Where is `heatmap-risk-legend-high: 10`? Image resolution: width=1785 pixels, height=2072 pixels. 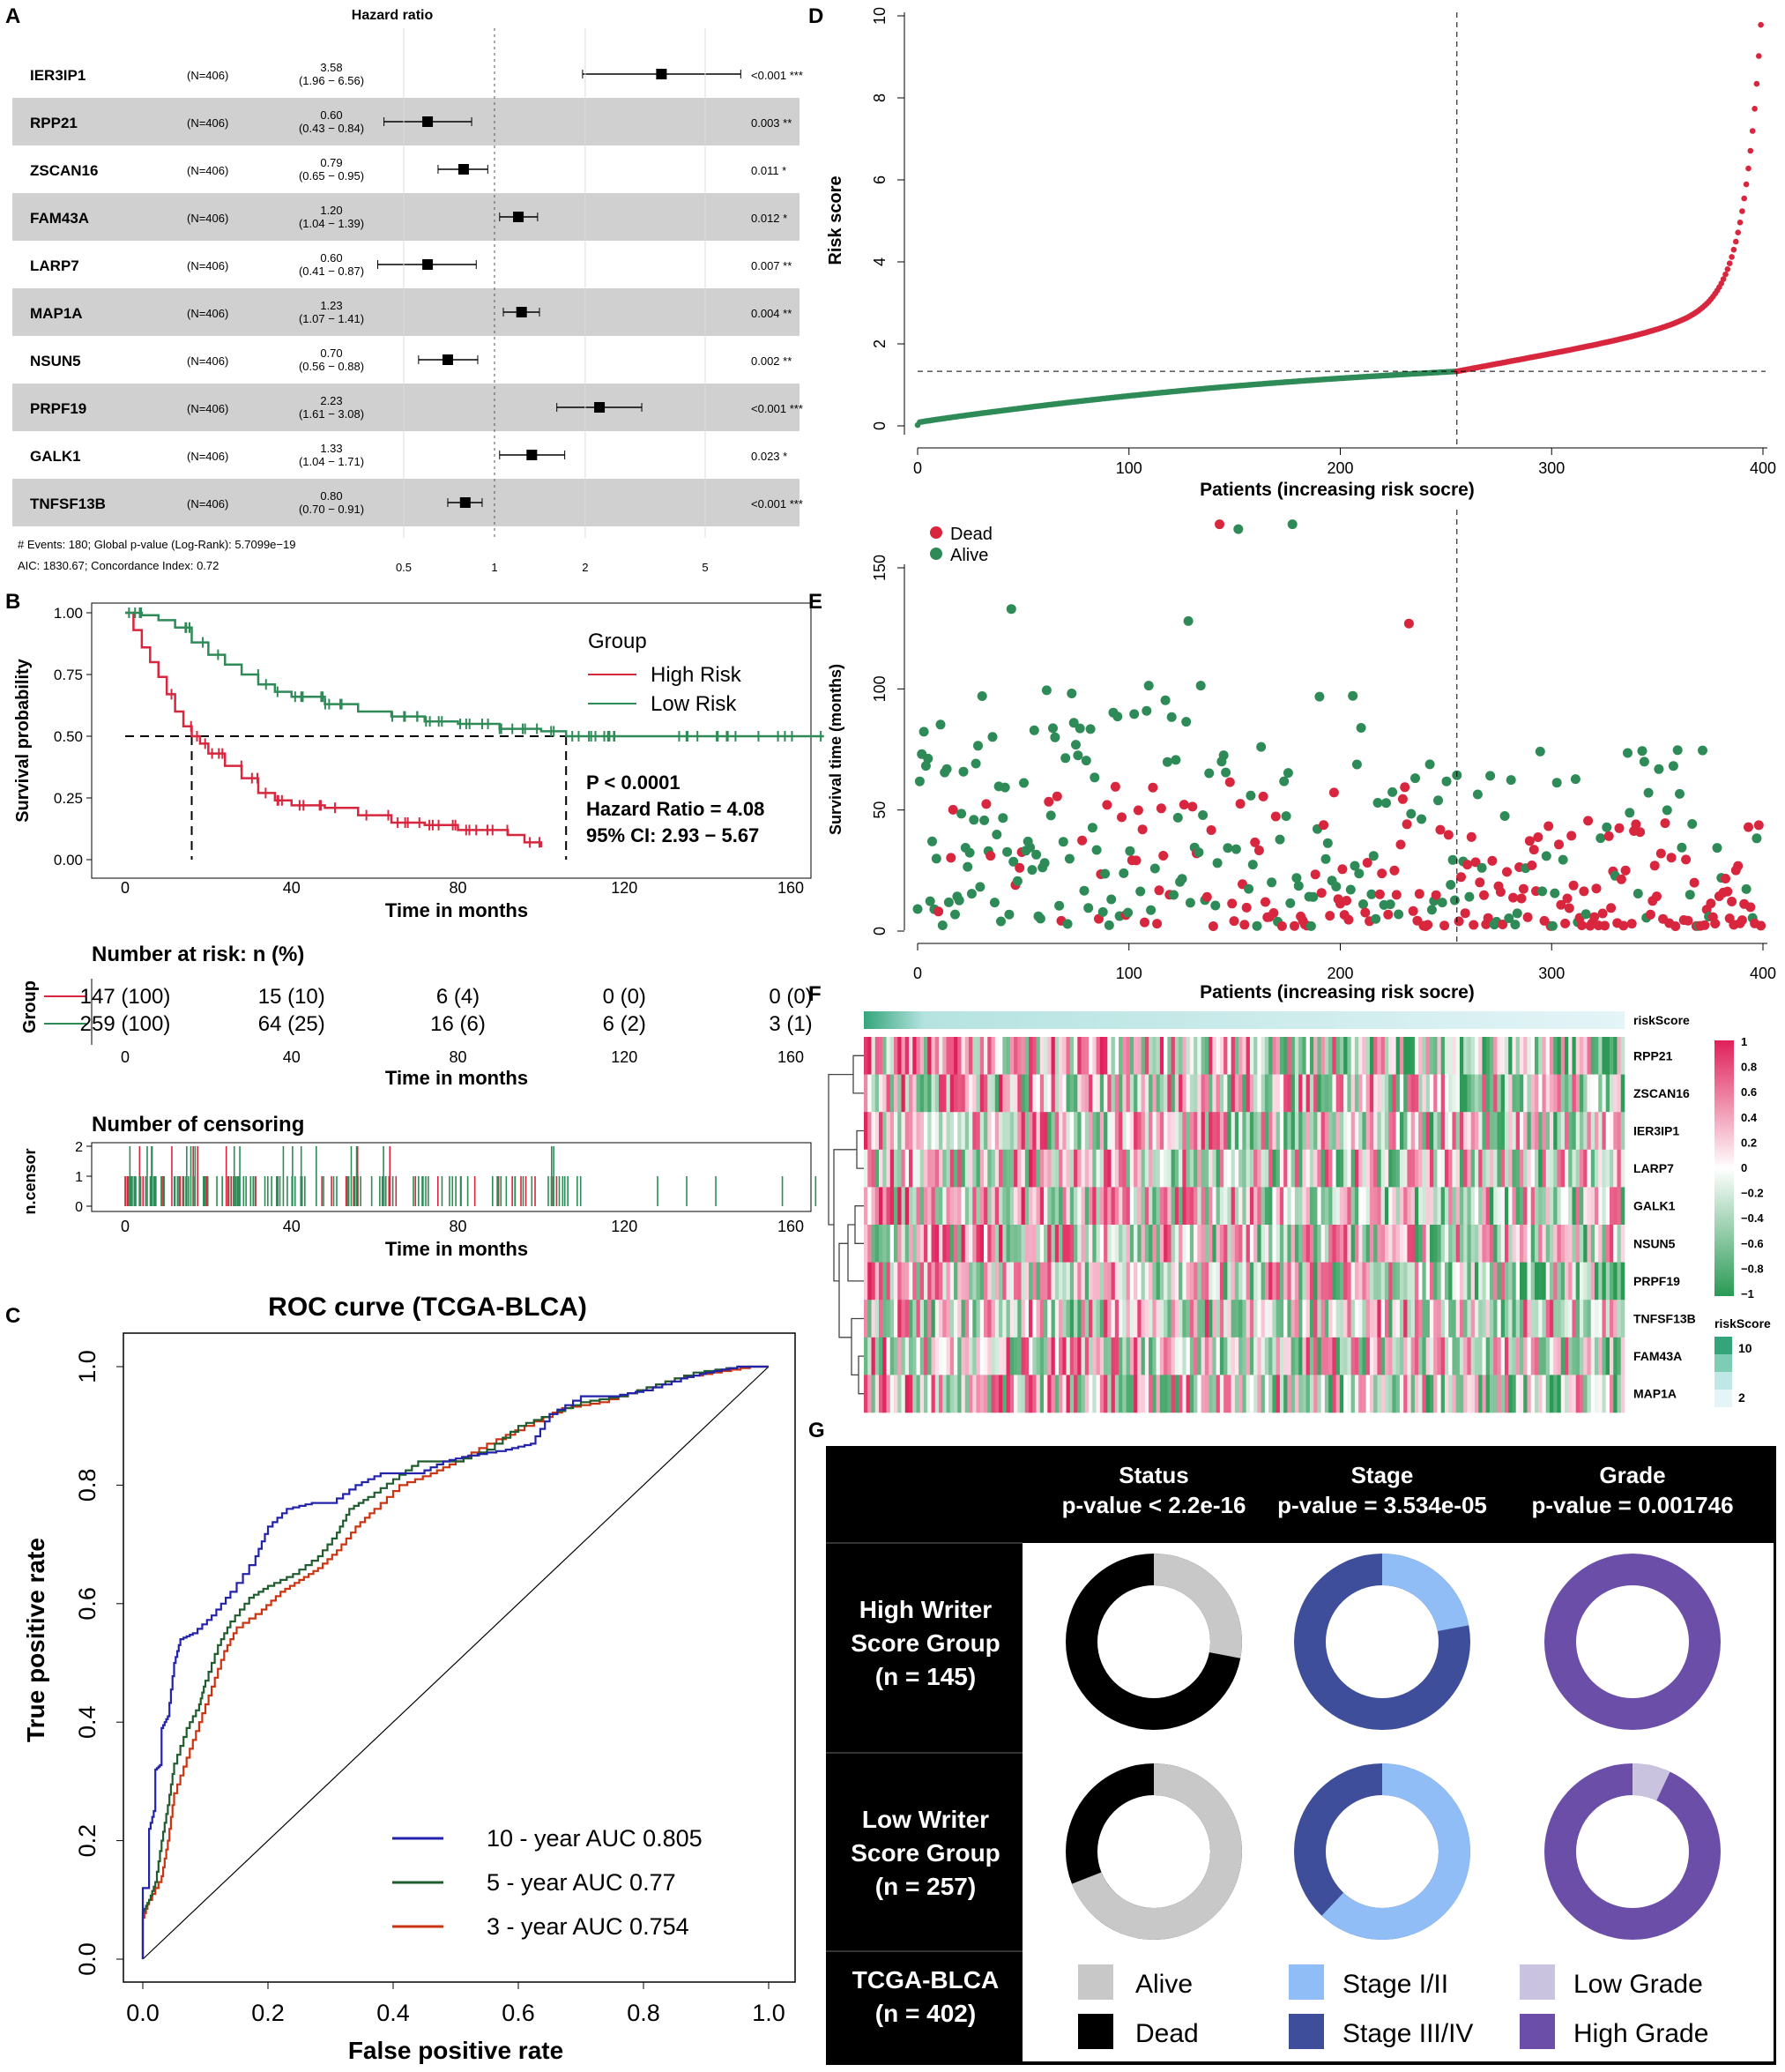 heatmap-risk-legend-high: 10 is located at coordinates (1745, 1348).